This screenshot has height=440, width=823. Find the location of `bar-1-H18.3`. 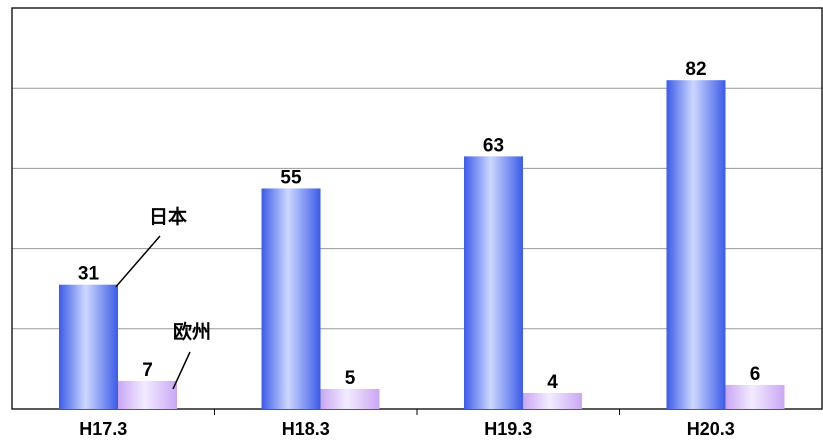

bar-1-H18.3 is located at coordinates (291, 298).